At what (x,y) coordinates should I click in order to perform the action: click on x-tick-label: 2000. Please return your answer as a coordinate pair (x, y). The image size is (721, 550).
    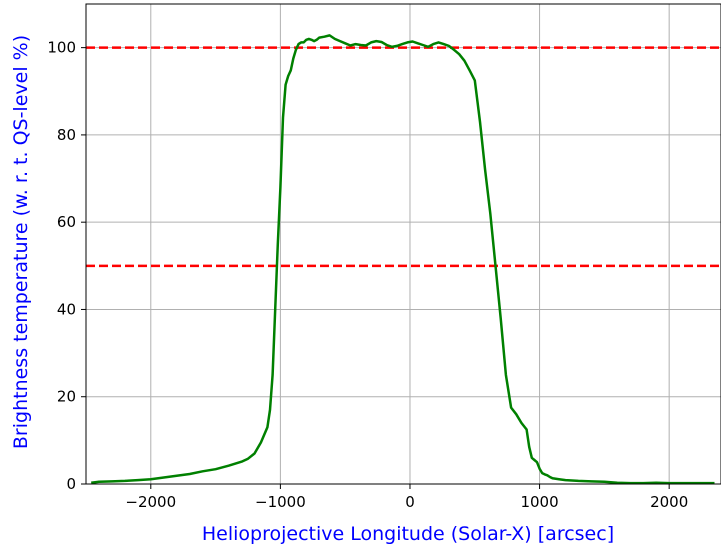
    Looking at the image, I should click on (669, 502).